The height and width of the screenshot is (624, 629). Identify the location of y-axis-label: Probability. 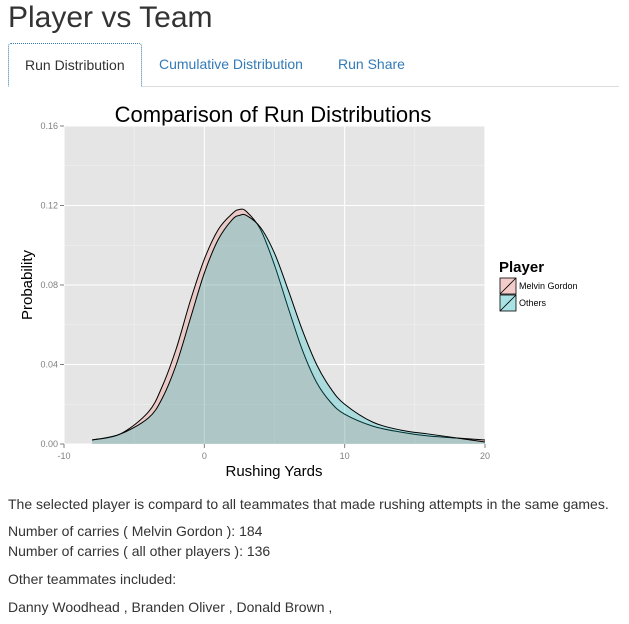
(27, 284).